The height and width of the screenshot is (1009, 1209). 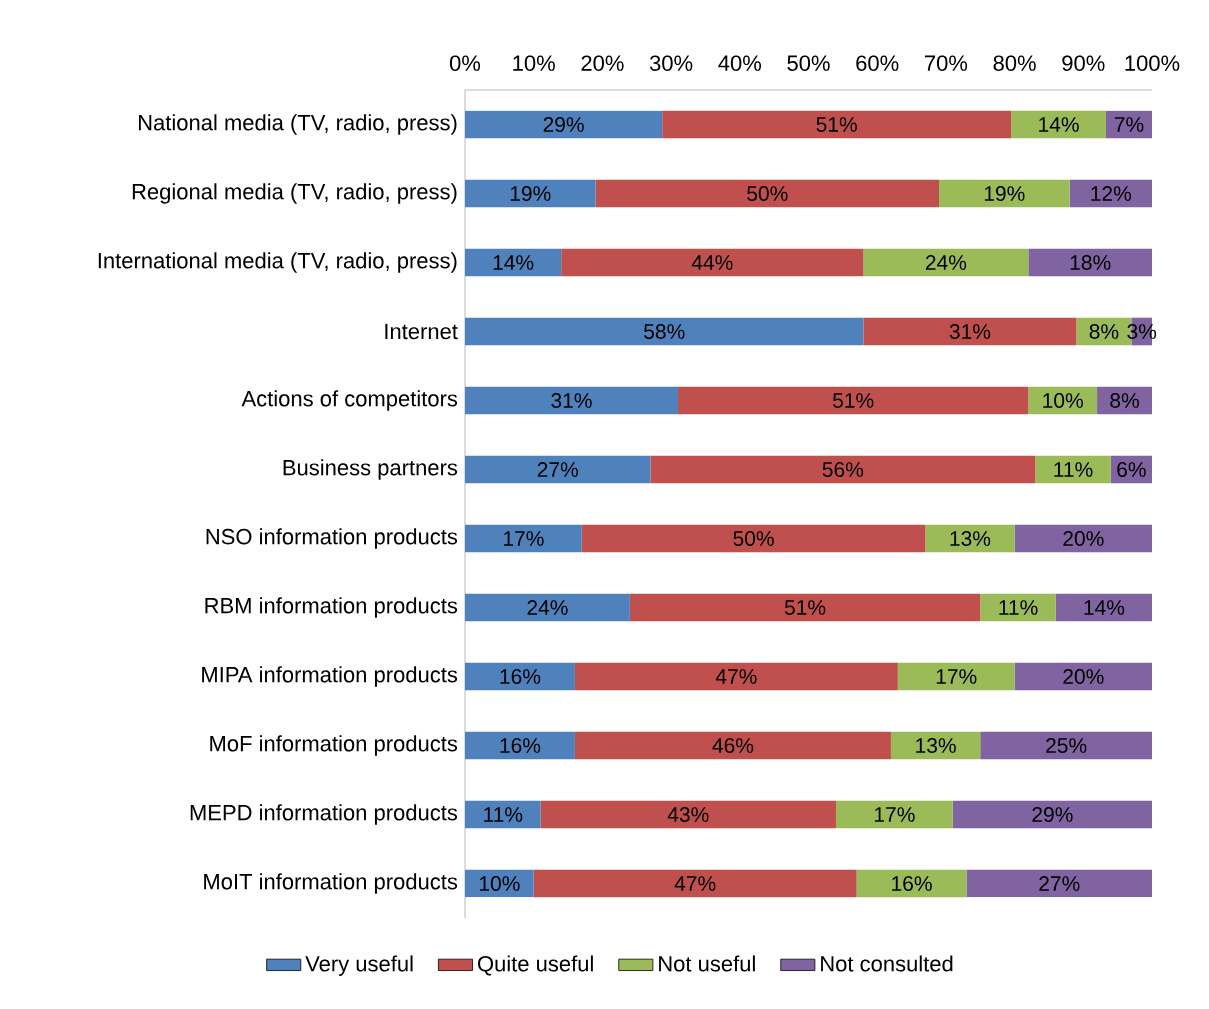 What do you see at coordinates (877, 63) in the screenshot?
I see `x-tick-label: 60%` at bounding box center [877, 63].